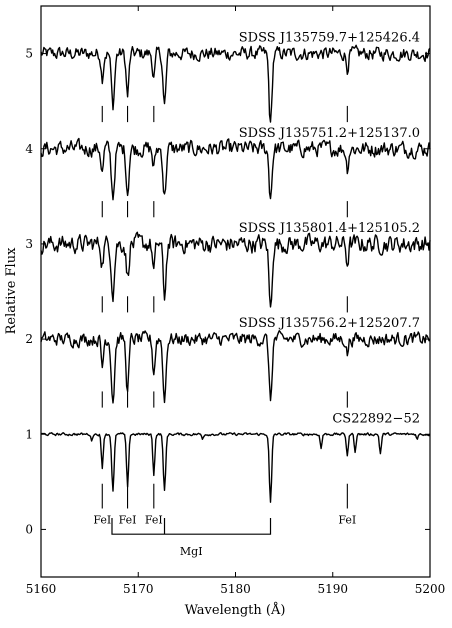 This screenshot has width=452, height=628. I want to click on annotation-mgi: MgI, so click(191, 551).